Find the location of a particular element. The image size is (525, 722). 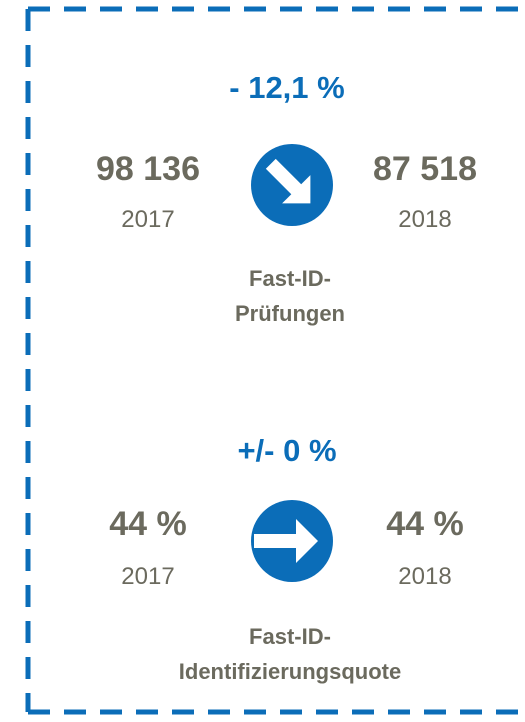

label-line: Identifizierungsquote is located at coordinates (290, 671).